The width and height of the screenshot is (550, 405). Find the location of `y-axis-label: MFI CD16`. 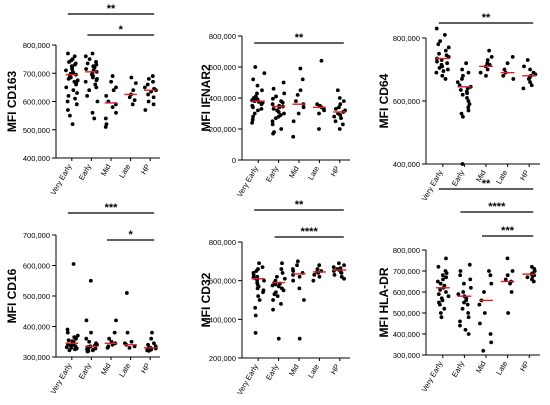

y-axis-label: MFI CD16 is located at coordinates (12, 295).